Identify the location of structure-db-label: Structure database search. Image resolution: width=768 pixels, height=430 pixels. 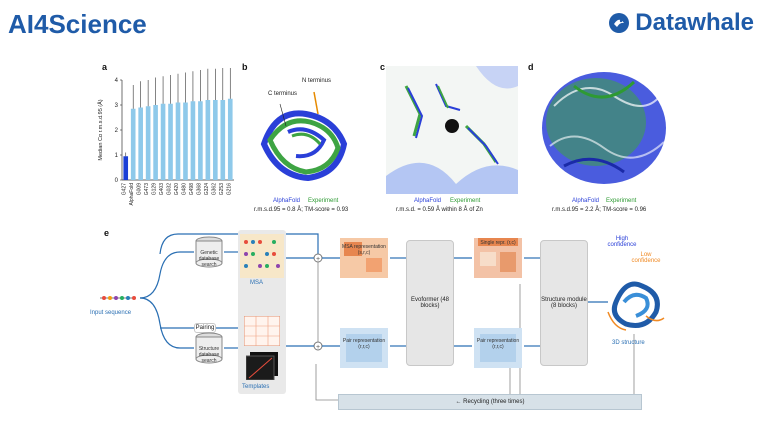
(209, 355).